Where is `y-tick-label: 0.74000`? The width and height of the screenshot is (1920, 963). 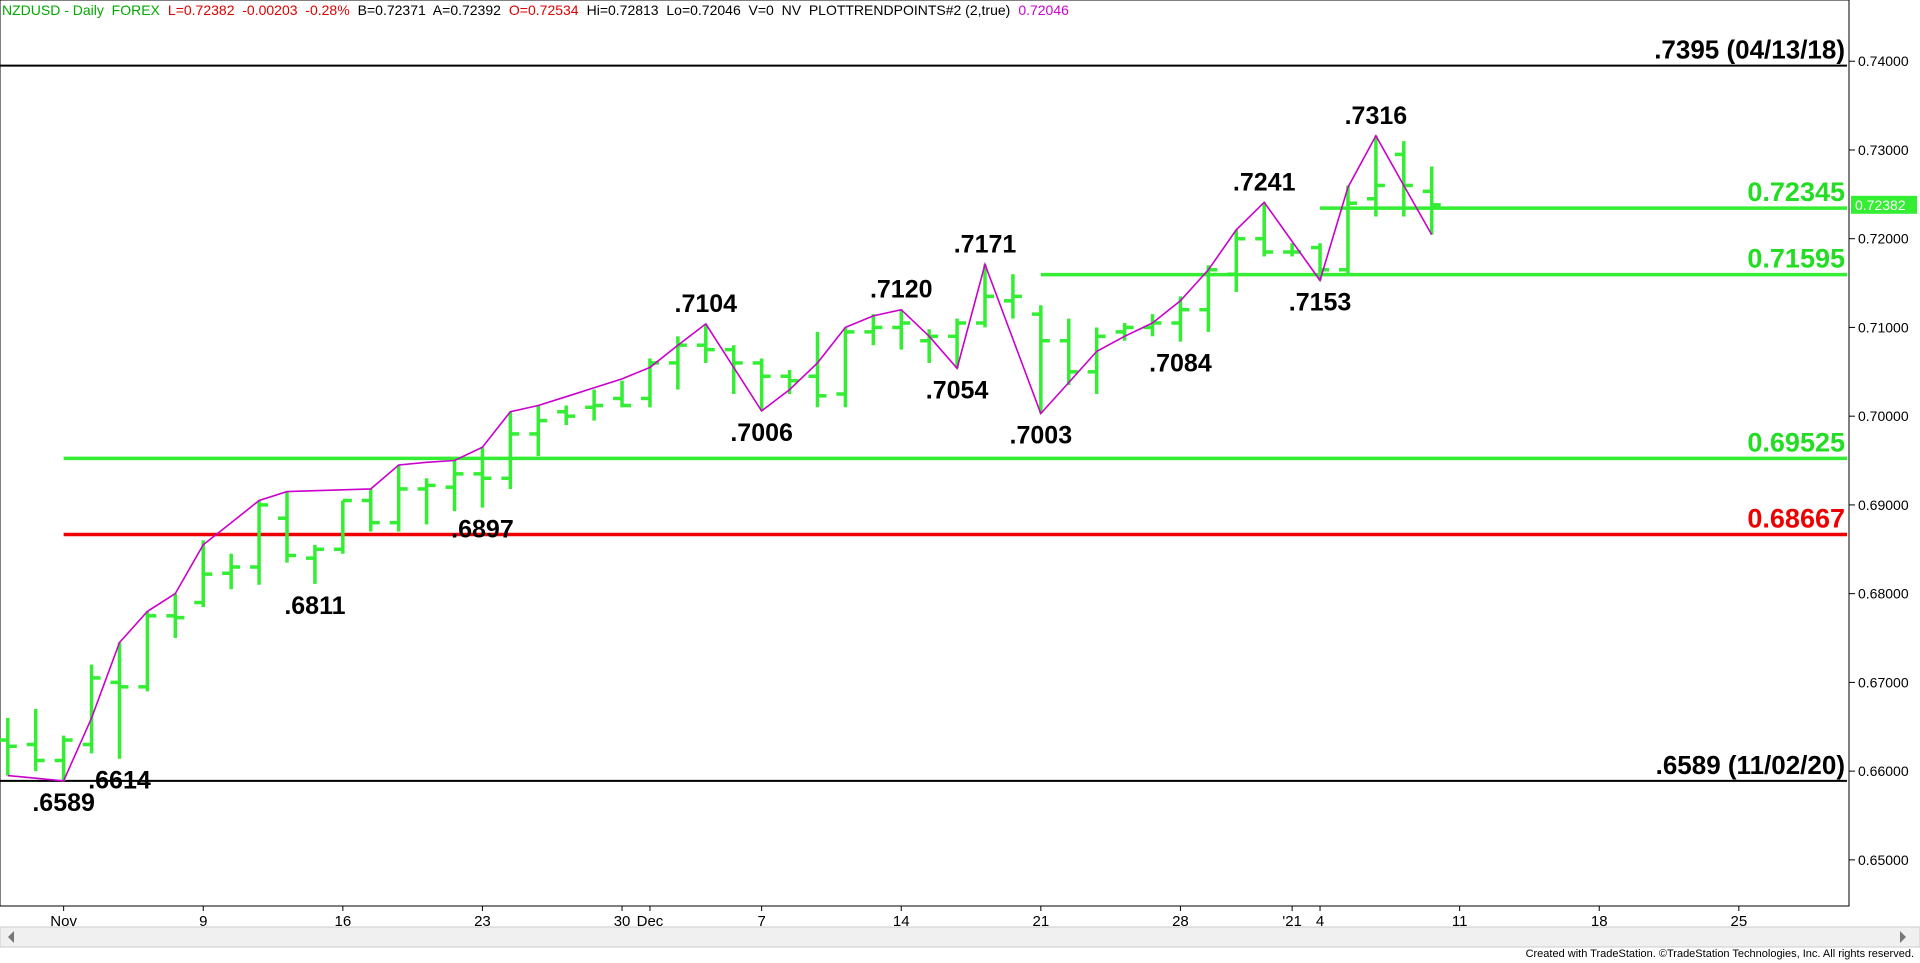 y-tick-label: 0.74000 is located at coordinates (1883, 61).